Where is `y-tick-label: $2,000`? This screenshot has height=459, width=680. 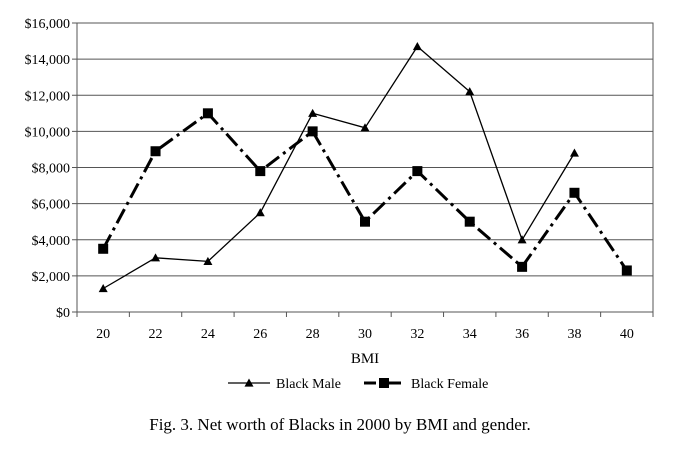
y-tick-label: $2,000 is located at coordinates (51, 277).